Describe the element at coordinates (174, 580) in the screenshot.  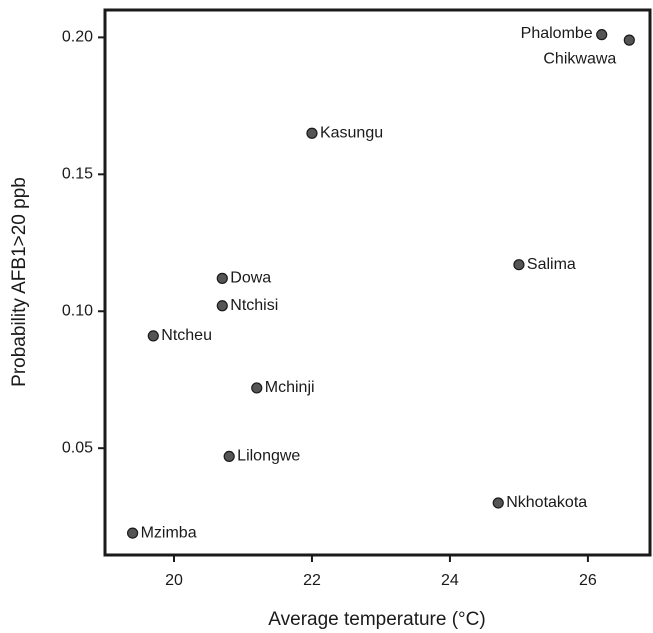
I see `x-tick-label: 20` at that location.